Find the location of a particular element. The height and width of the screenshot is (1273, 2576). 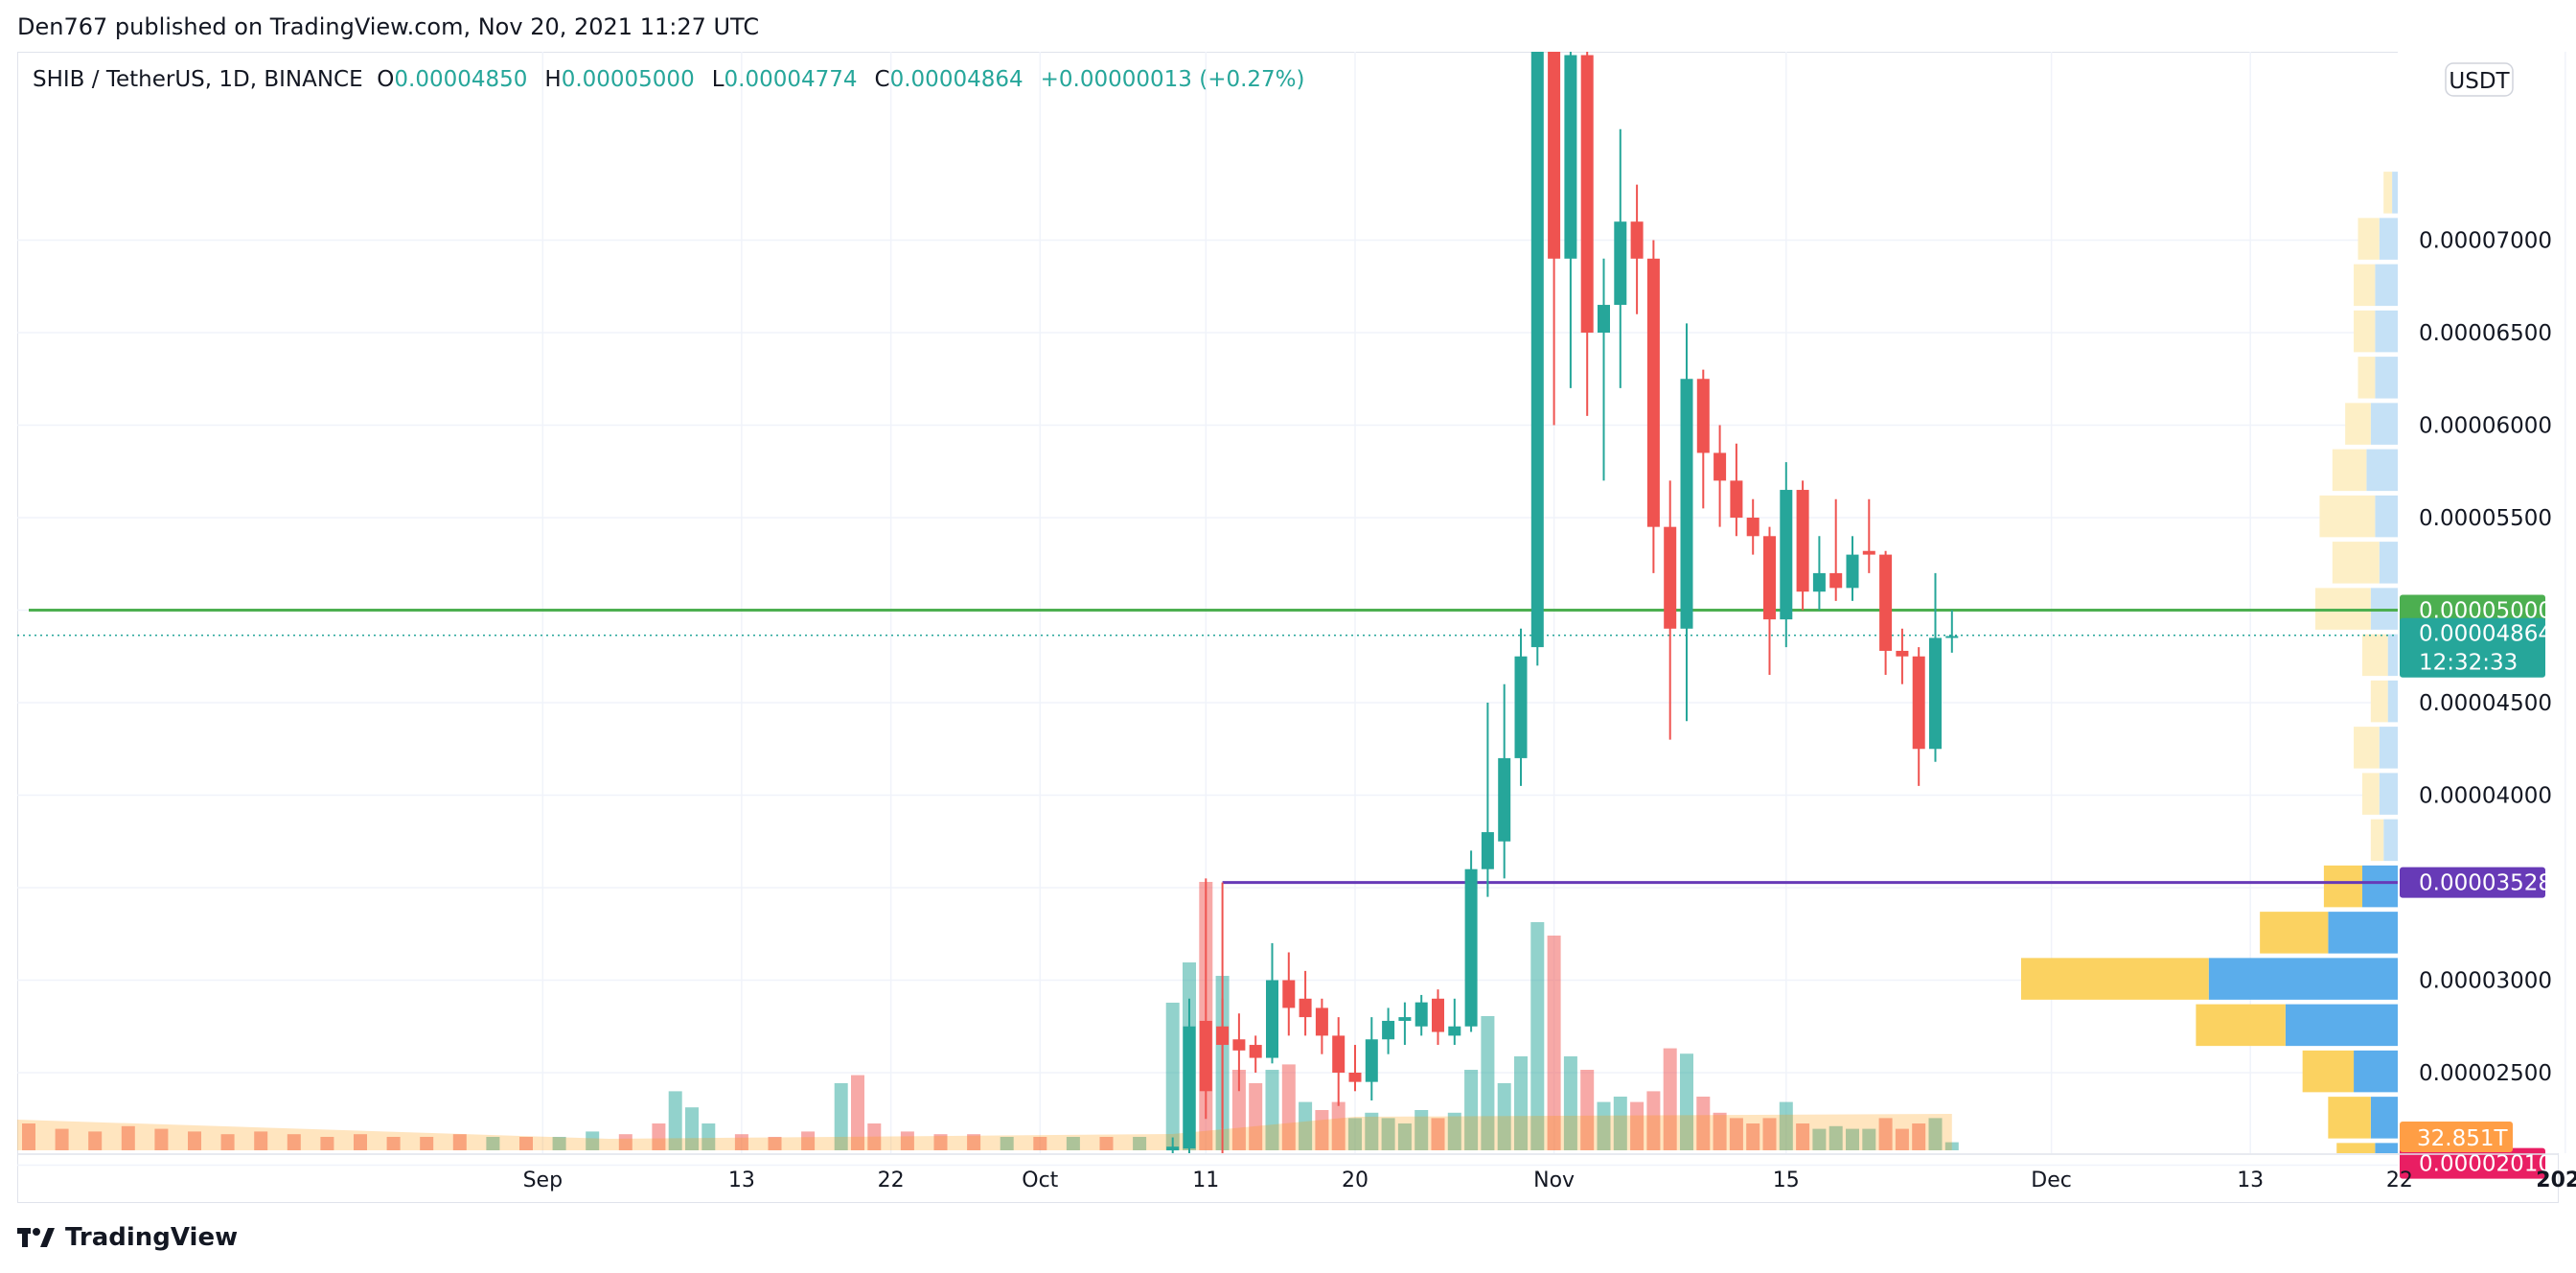

tradingview-logo: TradingView is located at coordinates (127, 1238).